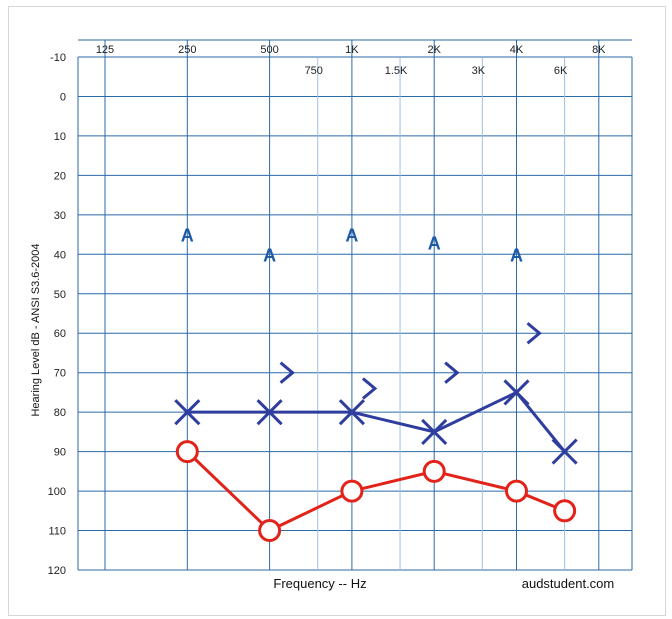  What do you see at coordinates (352, 50) in the screenshot?
I see `x-tick-label: 1K` at bounding box center [352, 50].